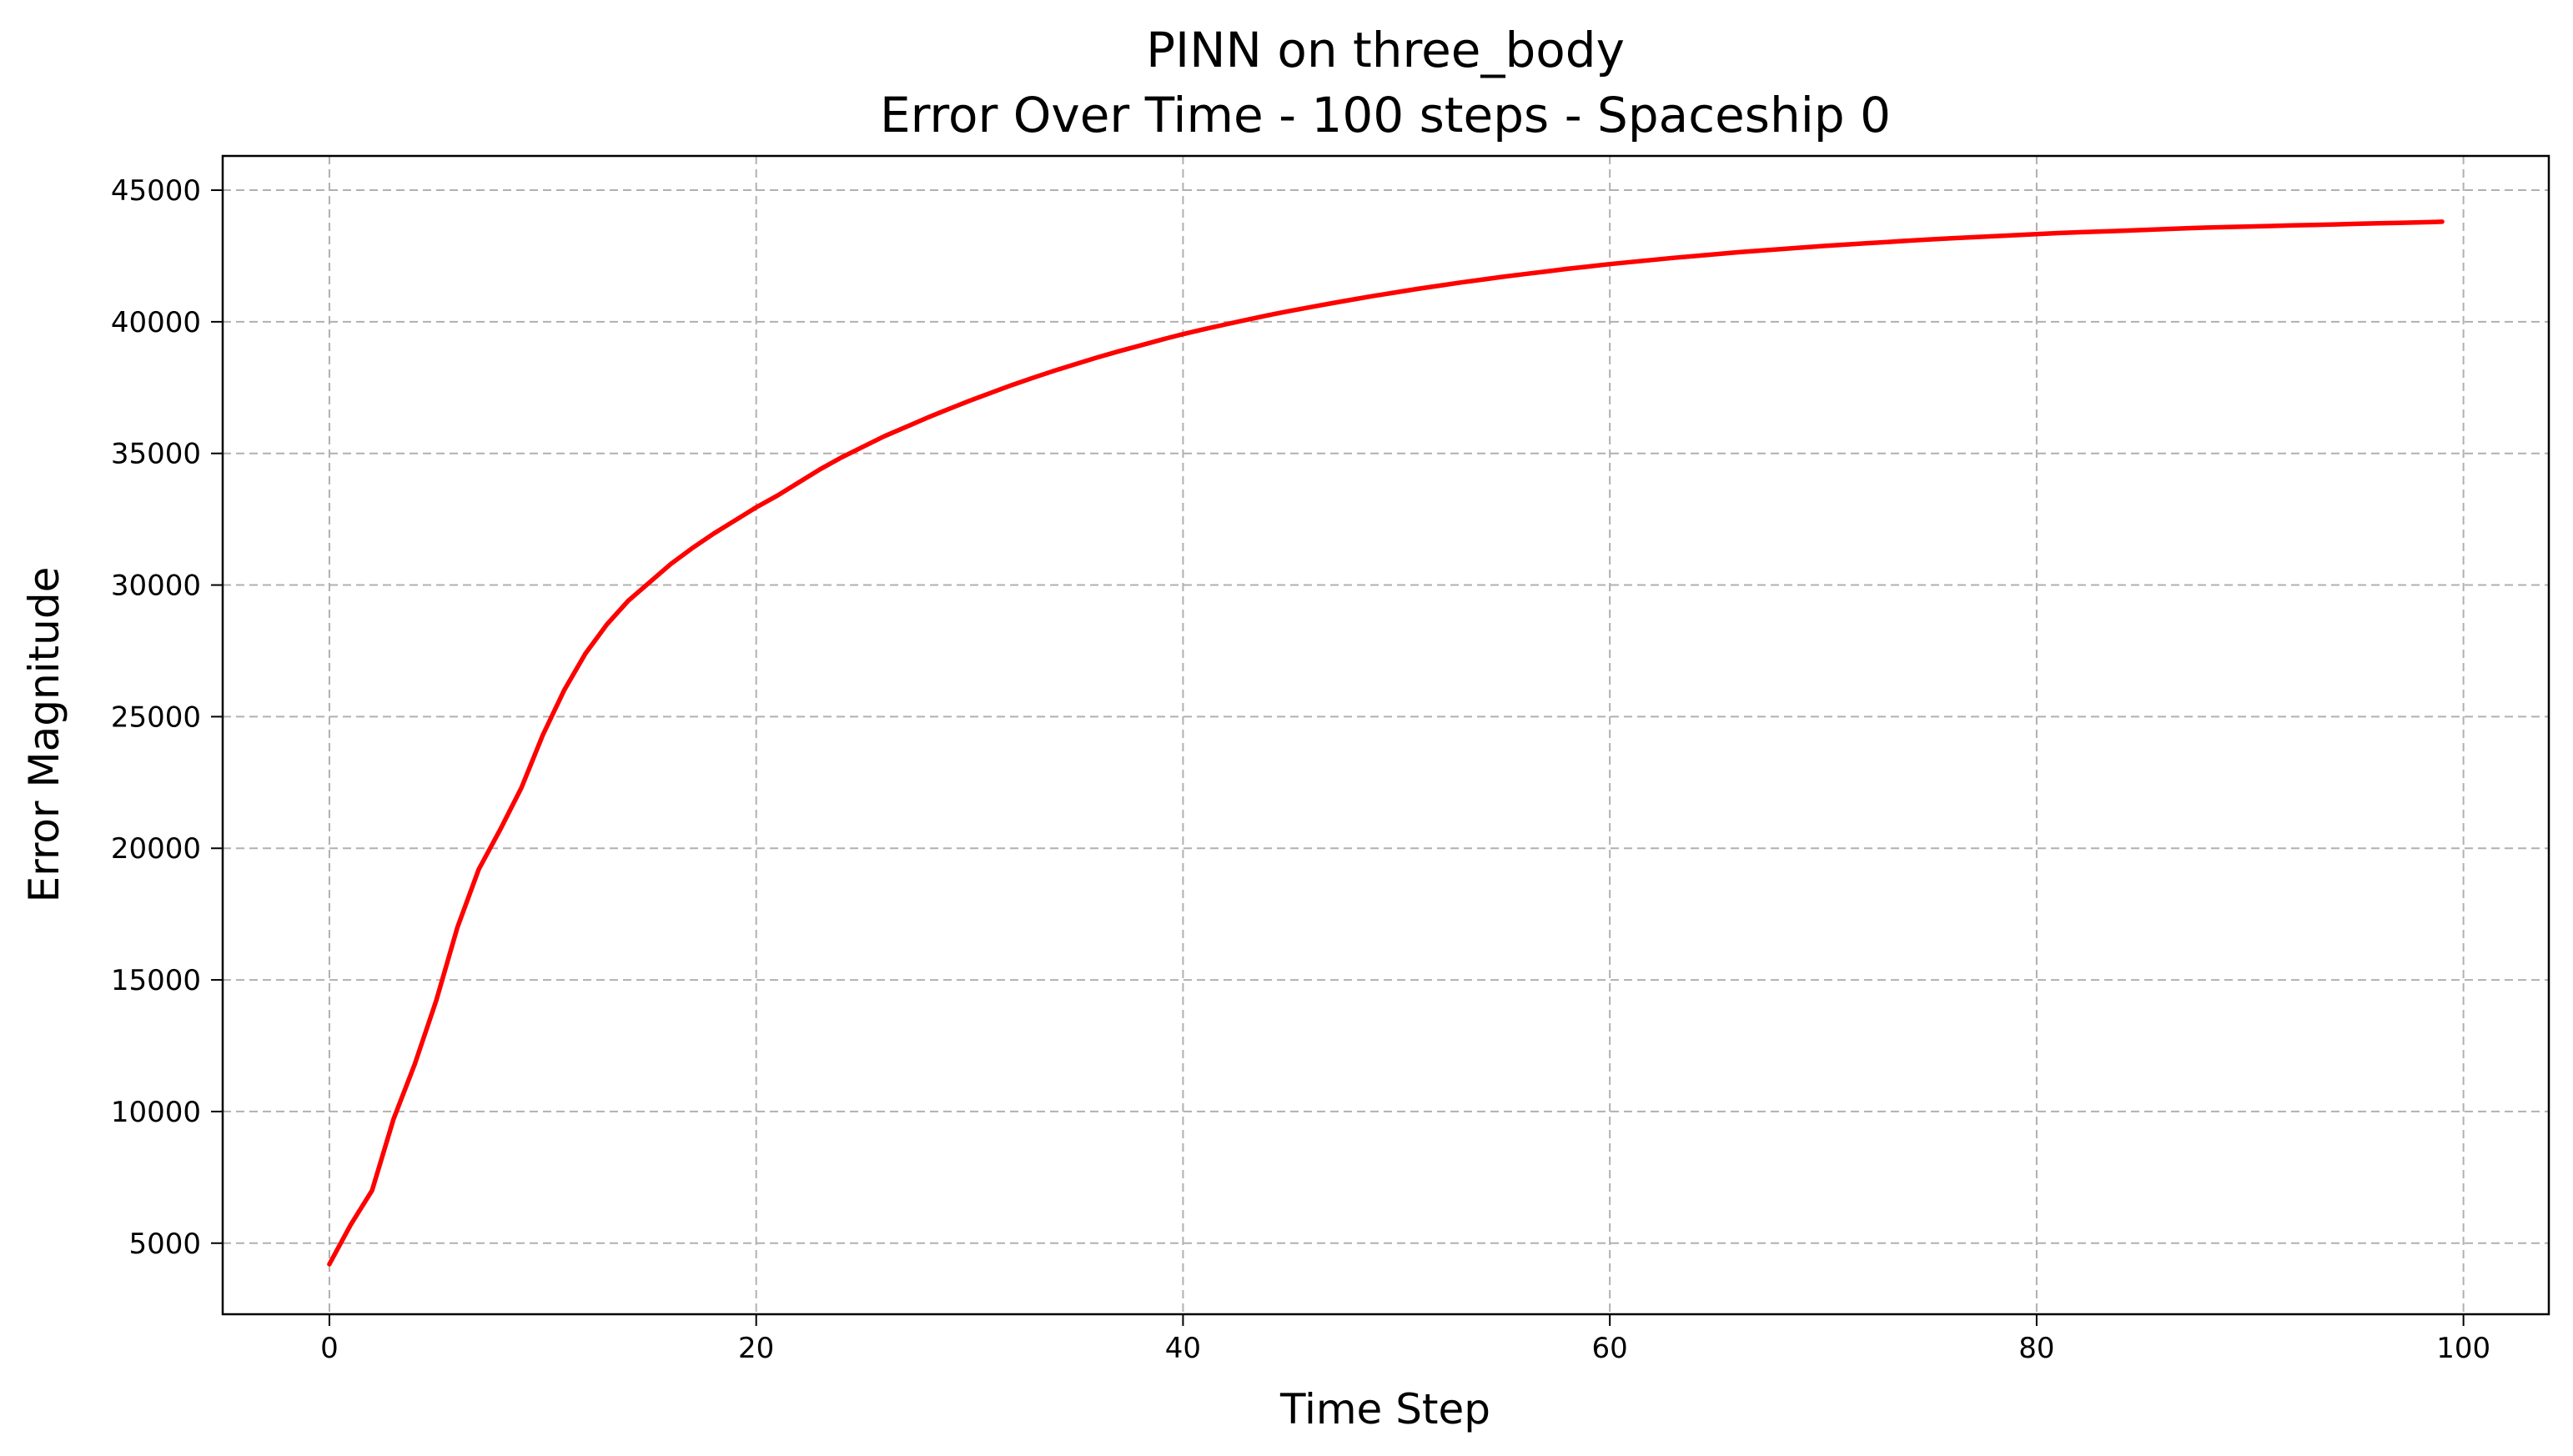  What do you see at coordinates (156, 191) in the screenshot?
I see `y-tick-label: 45000` at bounding box center [156, 191].